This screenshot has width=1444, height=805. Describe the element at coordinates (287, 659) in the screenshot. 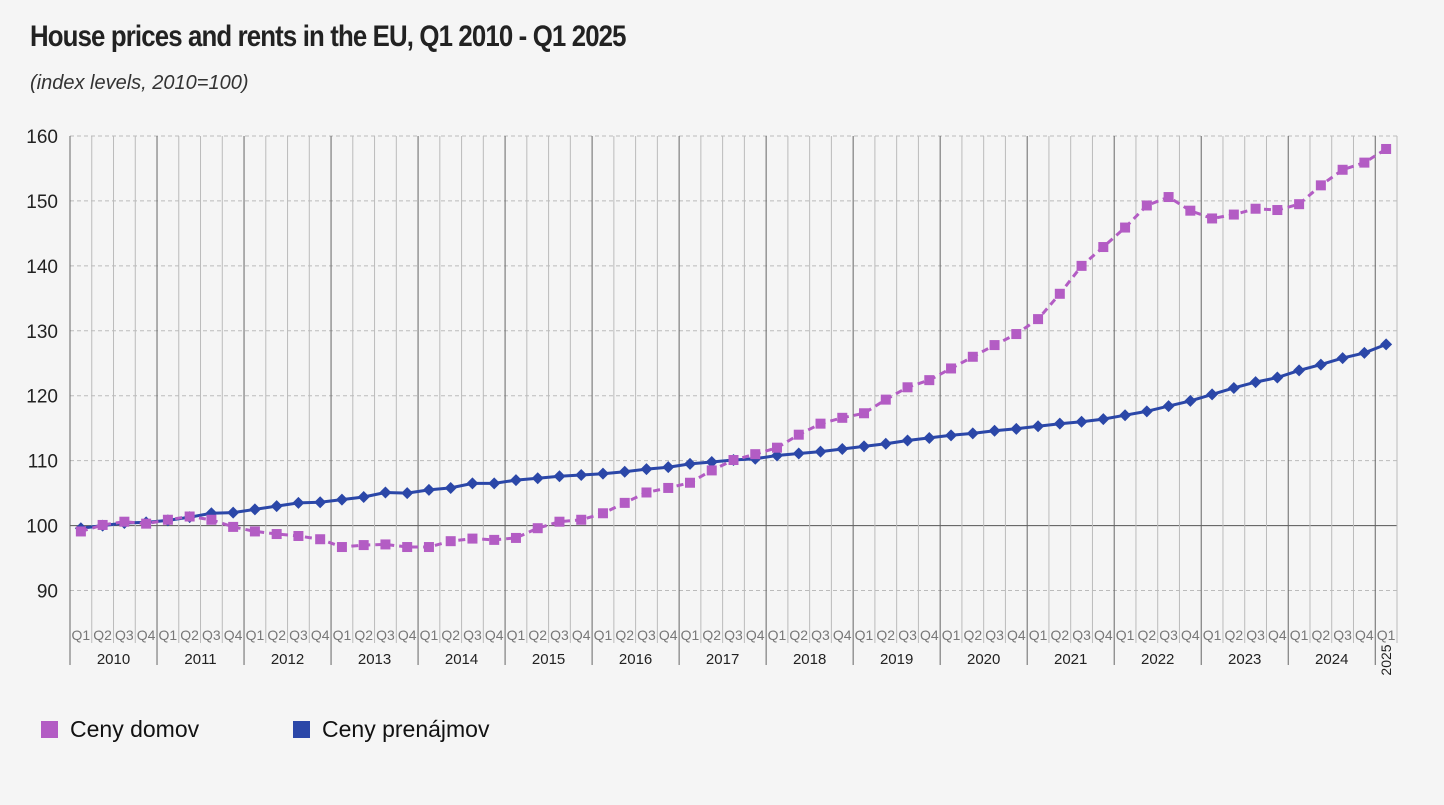

I see `year-tick-label: 2012` at that location.